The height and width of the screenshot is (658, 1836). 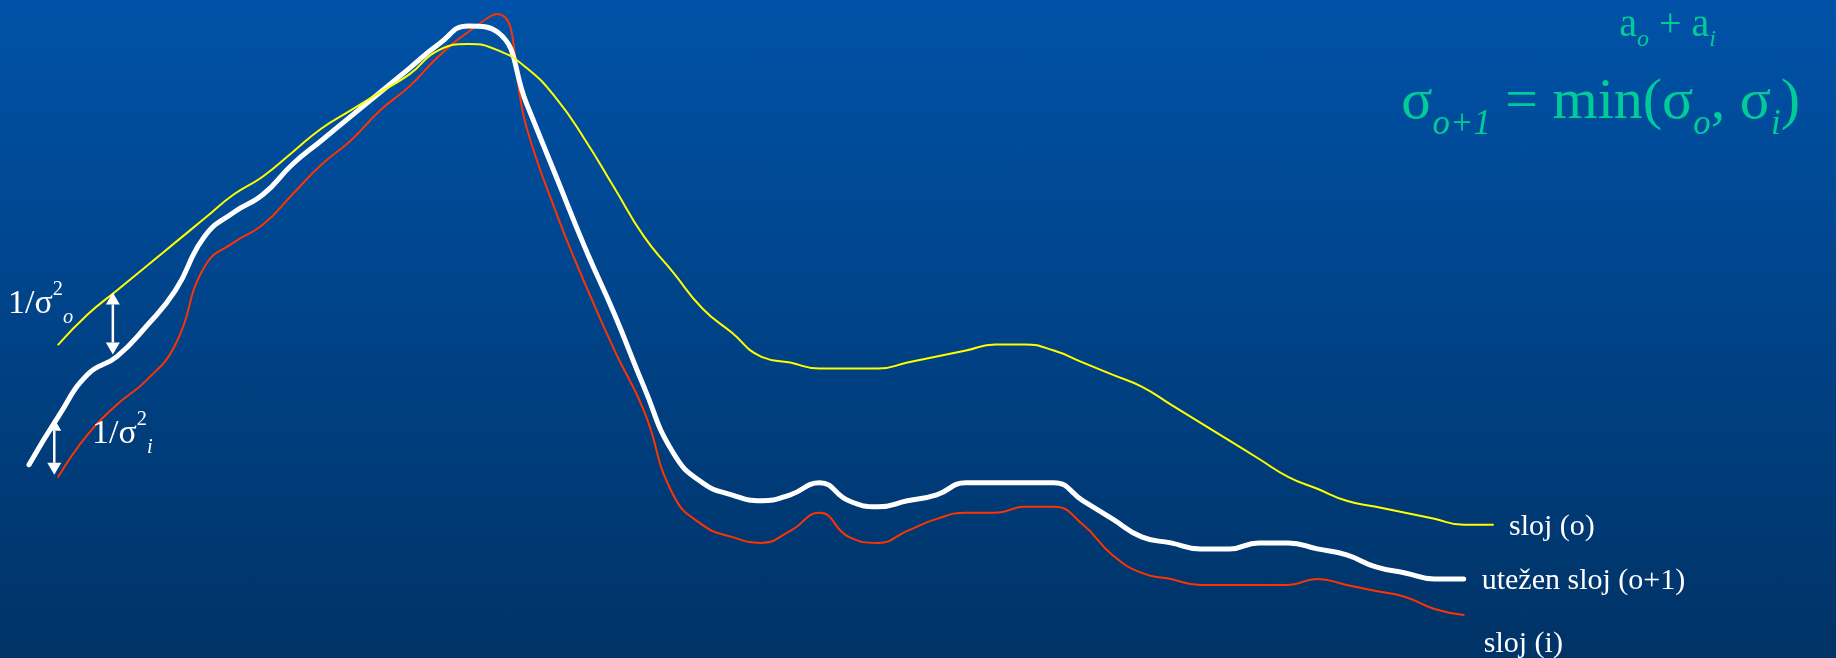 What do you see at coordinates (1583, 579) in the screenshot?
I see `series-label: utežen sloj (o+1)` at bounding box center [1583, 579].